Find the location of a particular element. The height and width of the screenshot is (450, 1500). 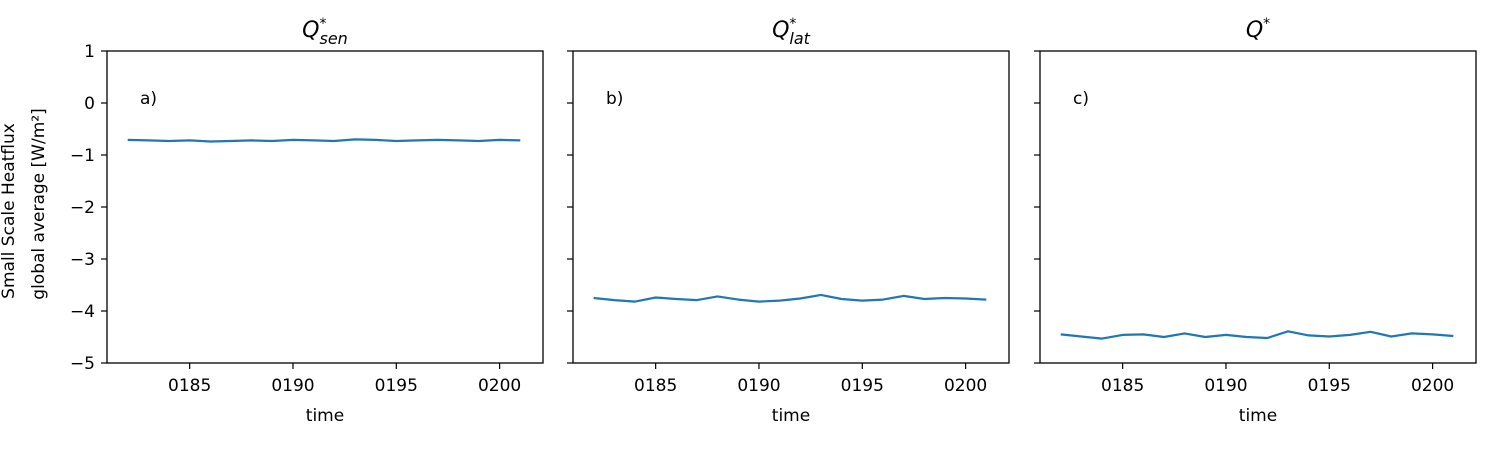

chart-title: Q* lat is located at coordinates (791, 32).